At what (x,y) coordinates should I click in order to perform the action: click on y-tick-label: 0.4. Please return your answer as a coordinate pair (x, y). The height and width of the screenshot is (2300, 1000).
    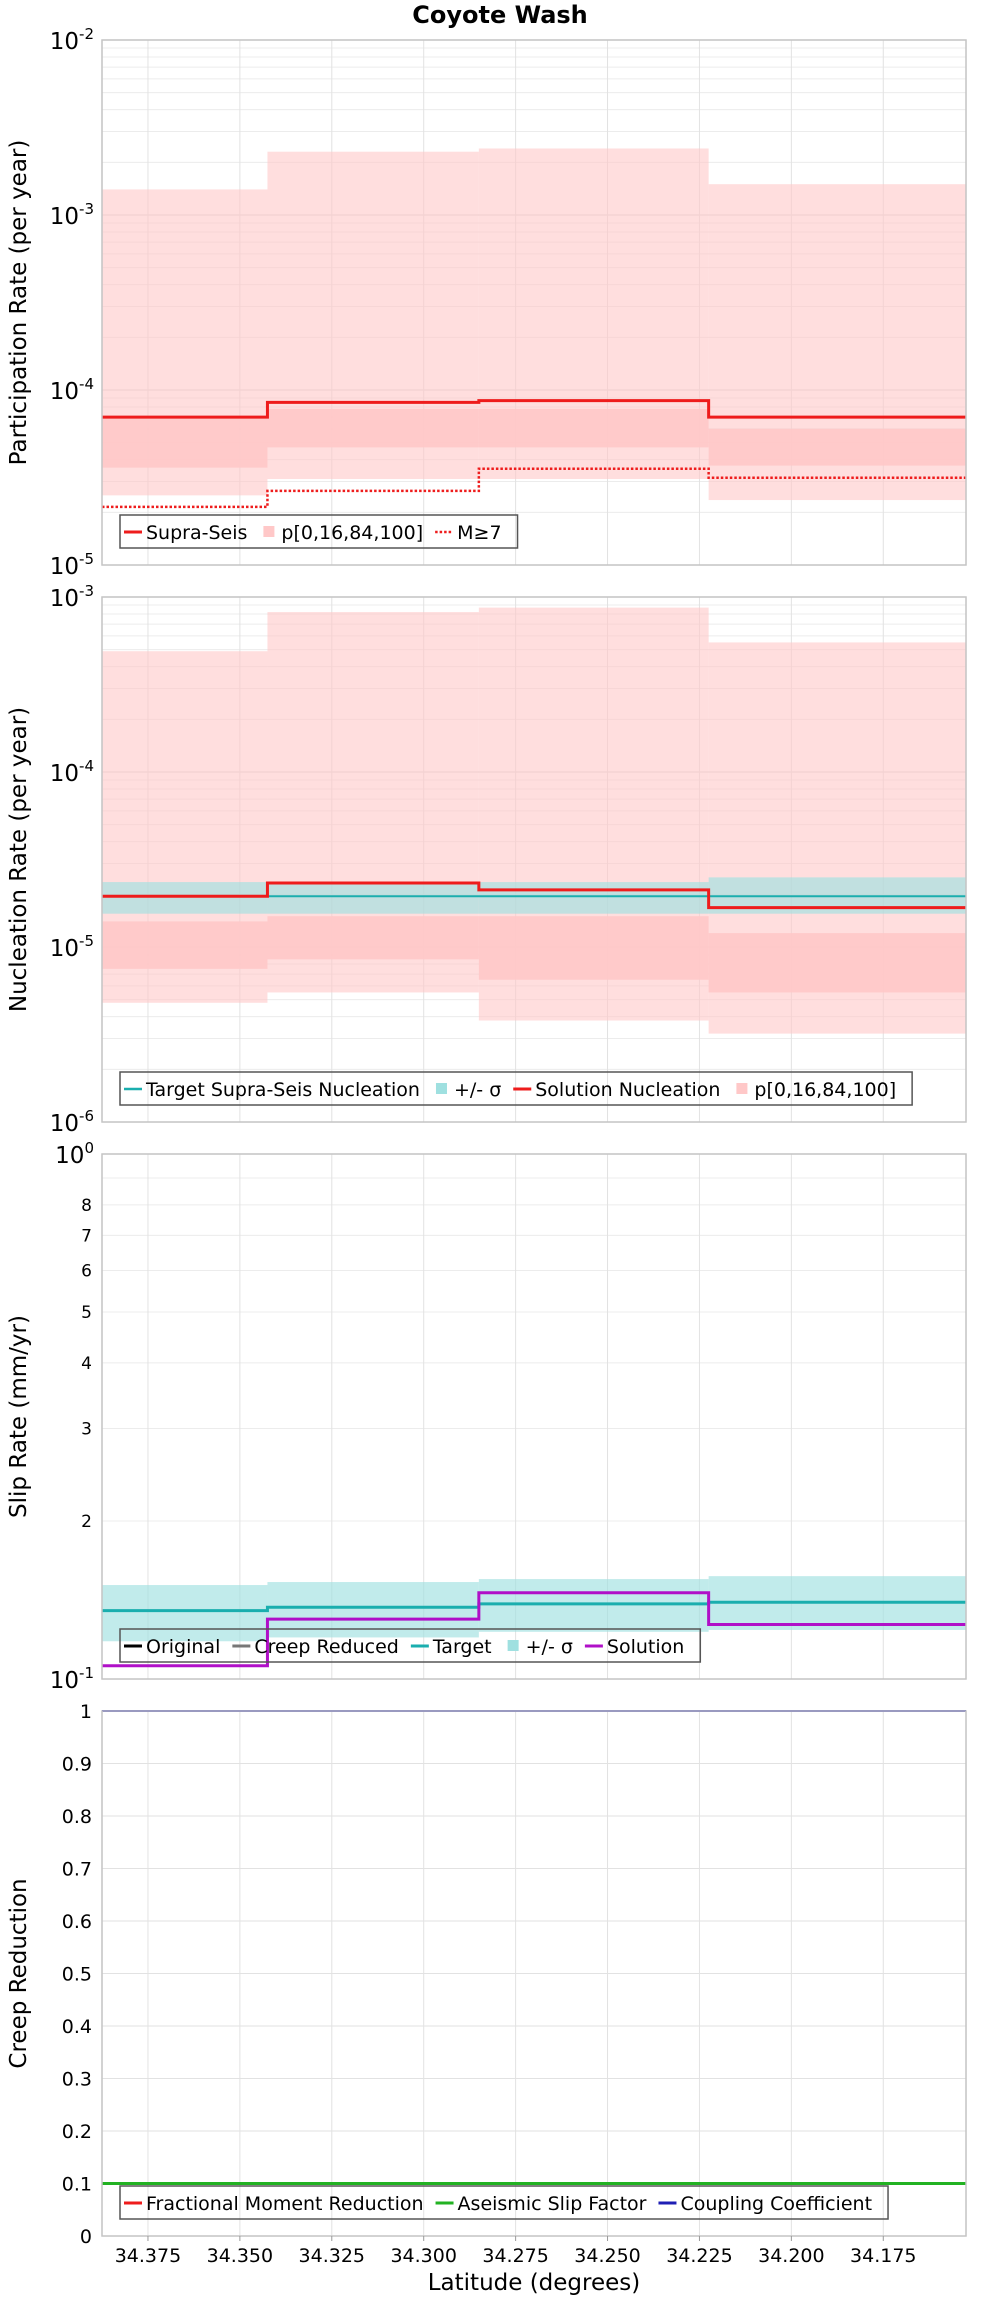
    Looking at the image, I should click on (77, 2027).